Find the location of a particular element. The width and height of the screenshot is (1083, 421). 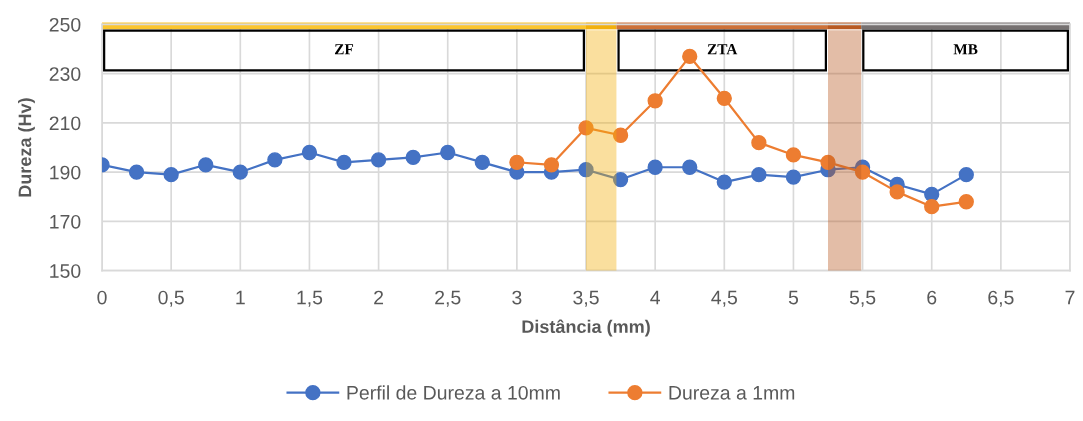

y-tick-label: 190 is located at coordinates (65, 172).